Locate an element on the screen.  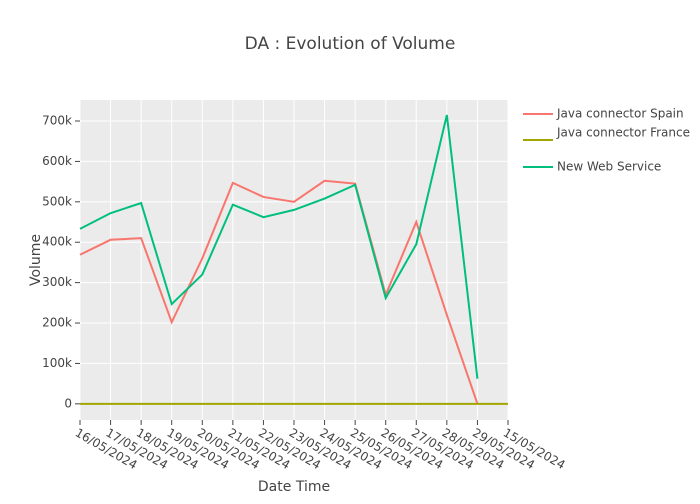
y-tick-label: 400k is located at coordinates (57, 242).